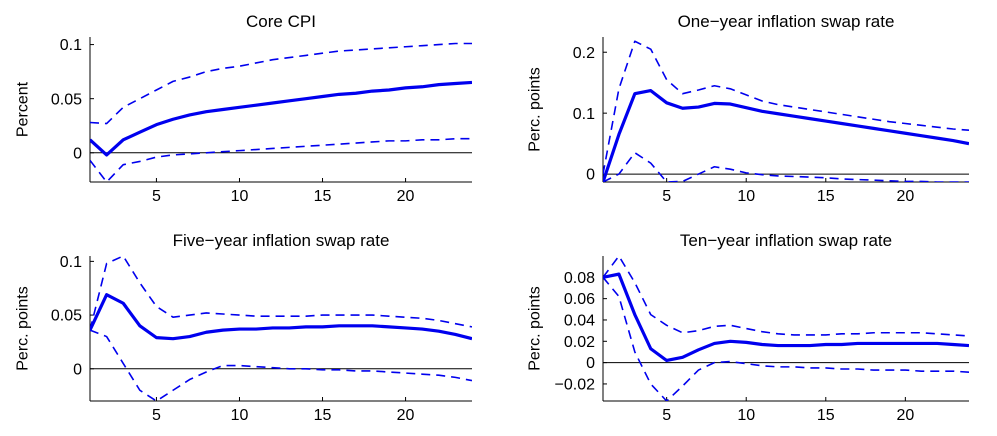 Image resolution: width=997 pixels, height=436 pixels. I want to click on chart-title: One−year inflation swap rate, so click(786, 21).